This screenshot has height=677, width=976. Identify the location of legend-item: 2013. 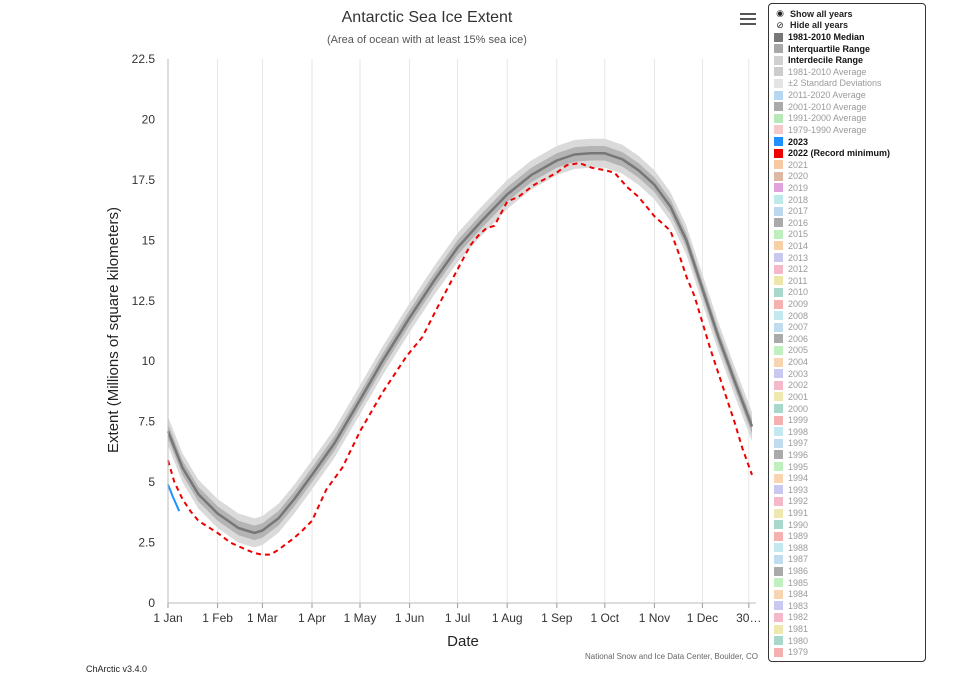
(849, 258).